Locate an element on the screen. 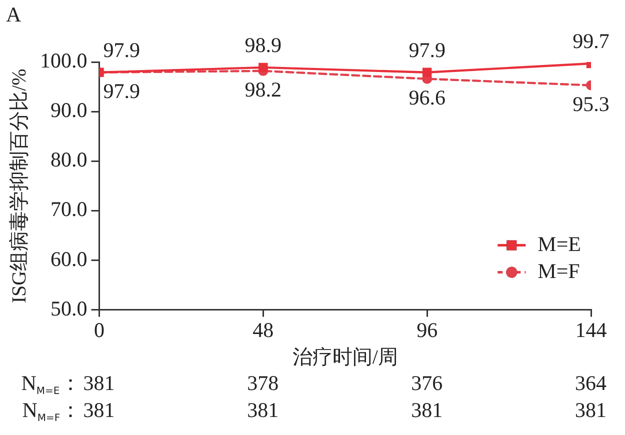 The image size is (625, 435). text: 378 is located at coordinates (263, 383).